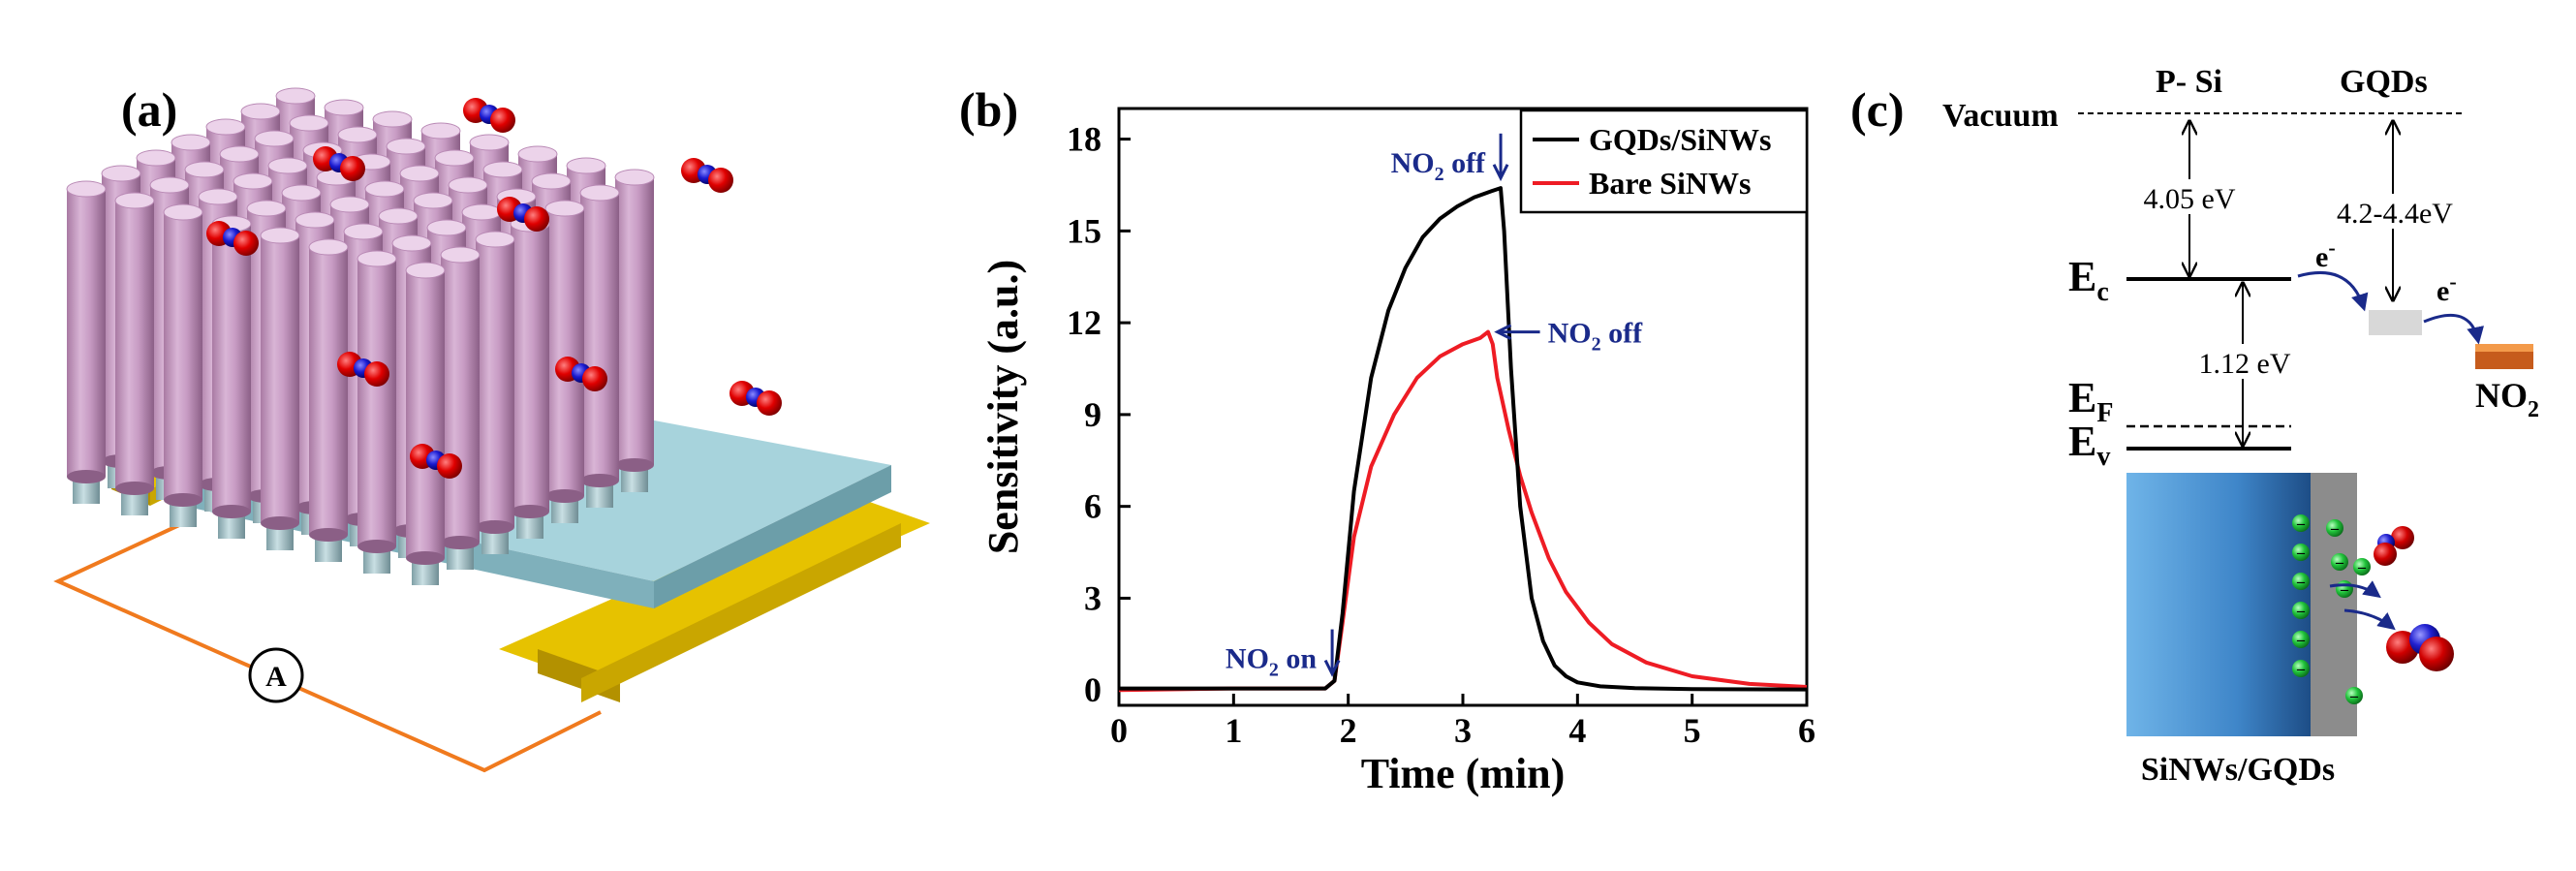 This screenshot has width=2576, height=871. I want to click on panel-b-label: (b), so click(988, 109).